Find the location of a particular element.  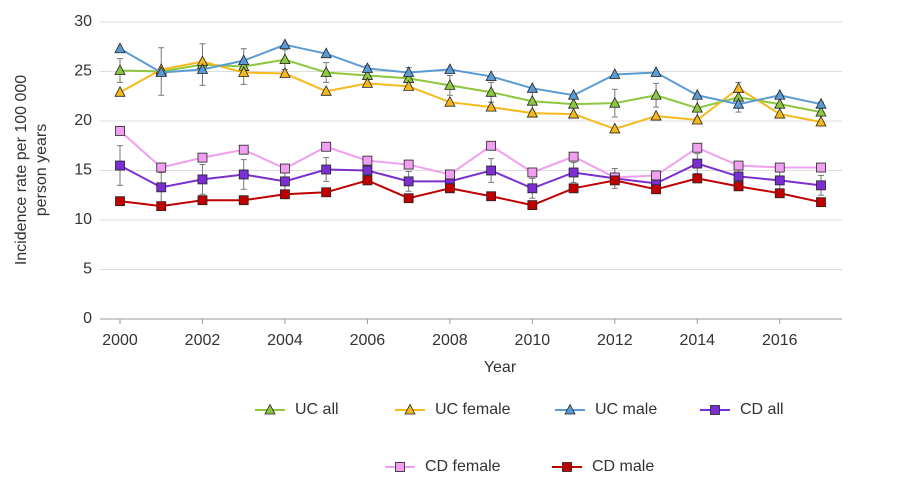

y-tick-label: 0 is located at coordinates (87, 318).